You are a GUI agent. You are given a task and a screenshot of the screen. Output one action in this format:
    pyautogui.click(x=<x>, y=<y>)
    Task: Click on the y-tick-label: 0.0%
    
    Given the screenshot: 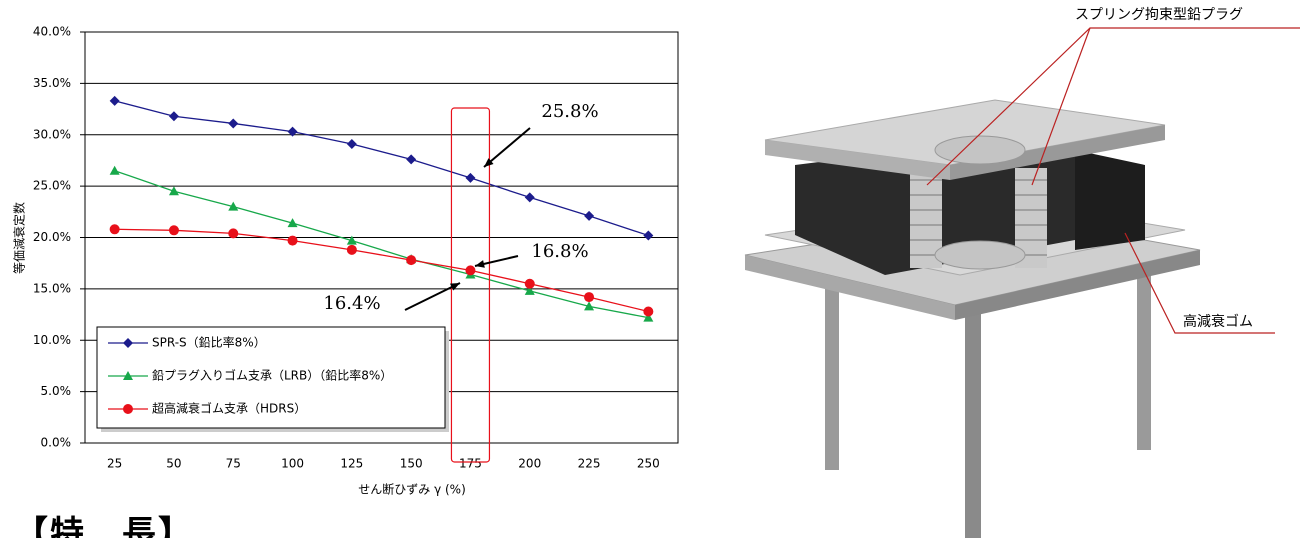 What is the action you would take?
    pyautogui.click(x=56, y=443)
    